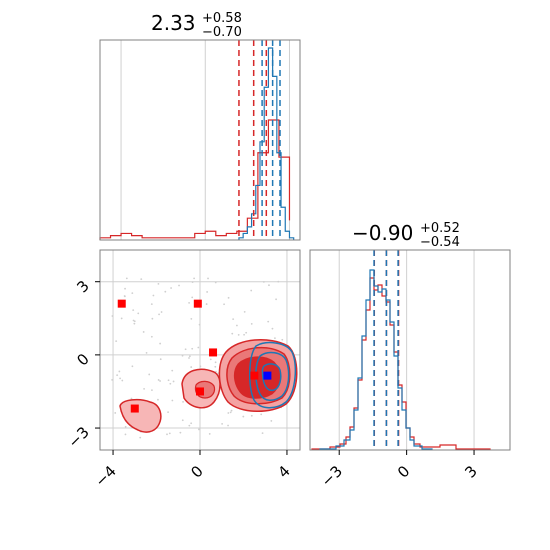 This screenshot has height=550, width=550. I want to click on x-tick-label: −3, so click(332, 476).